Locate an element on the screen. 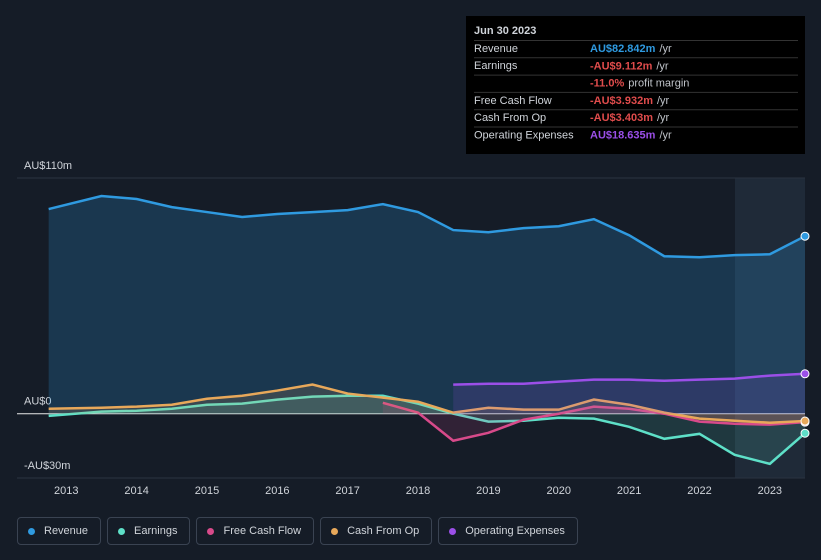 The width and height of the screenshot is (821, 560). tooltip-label: Earnings is located at coordinates (496, 66).